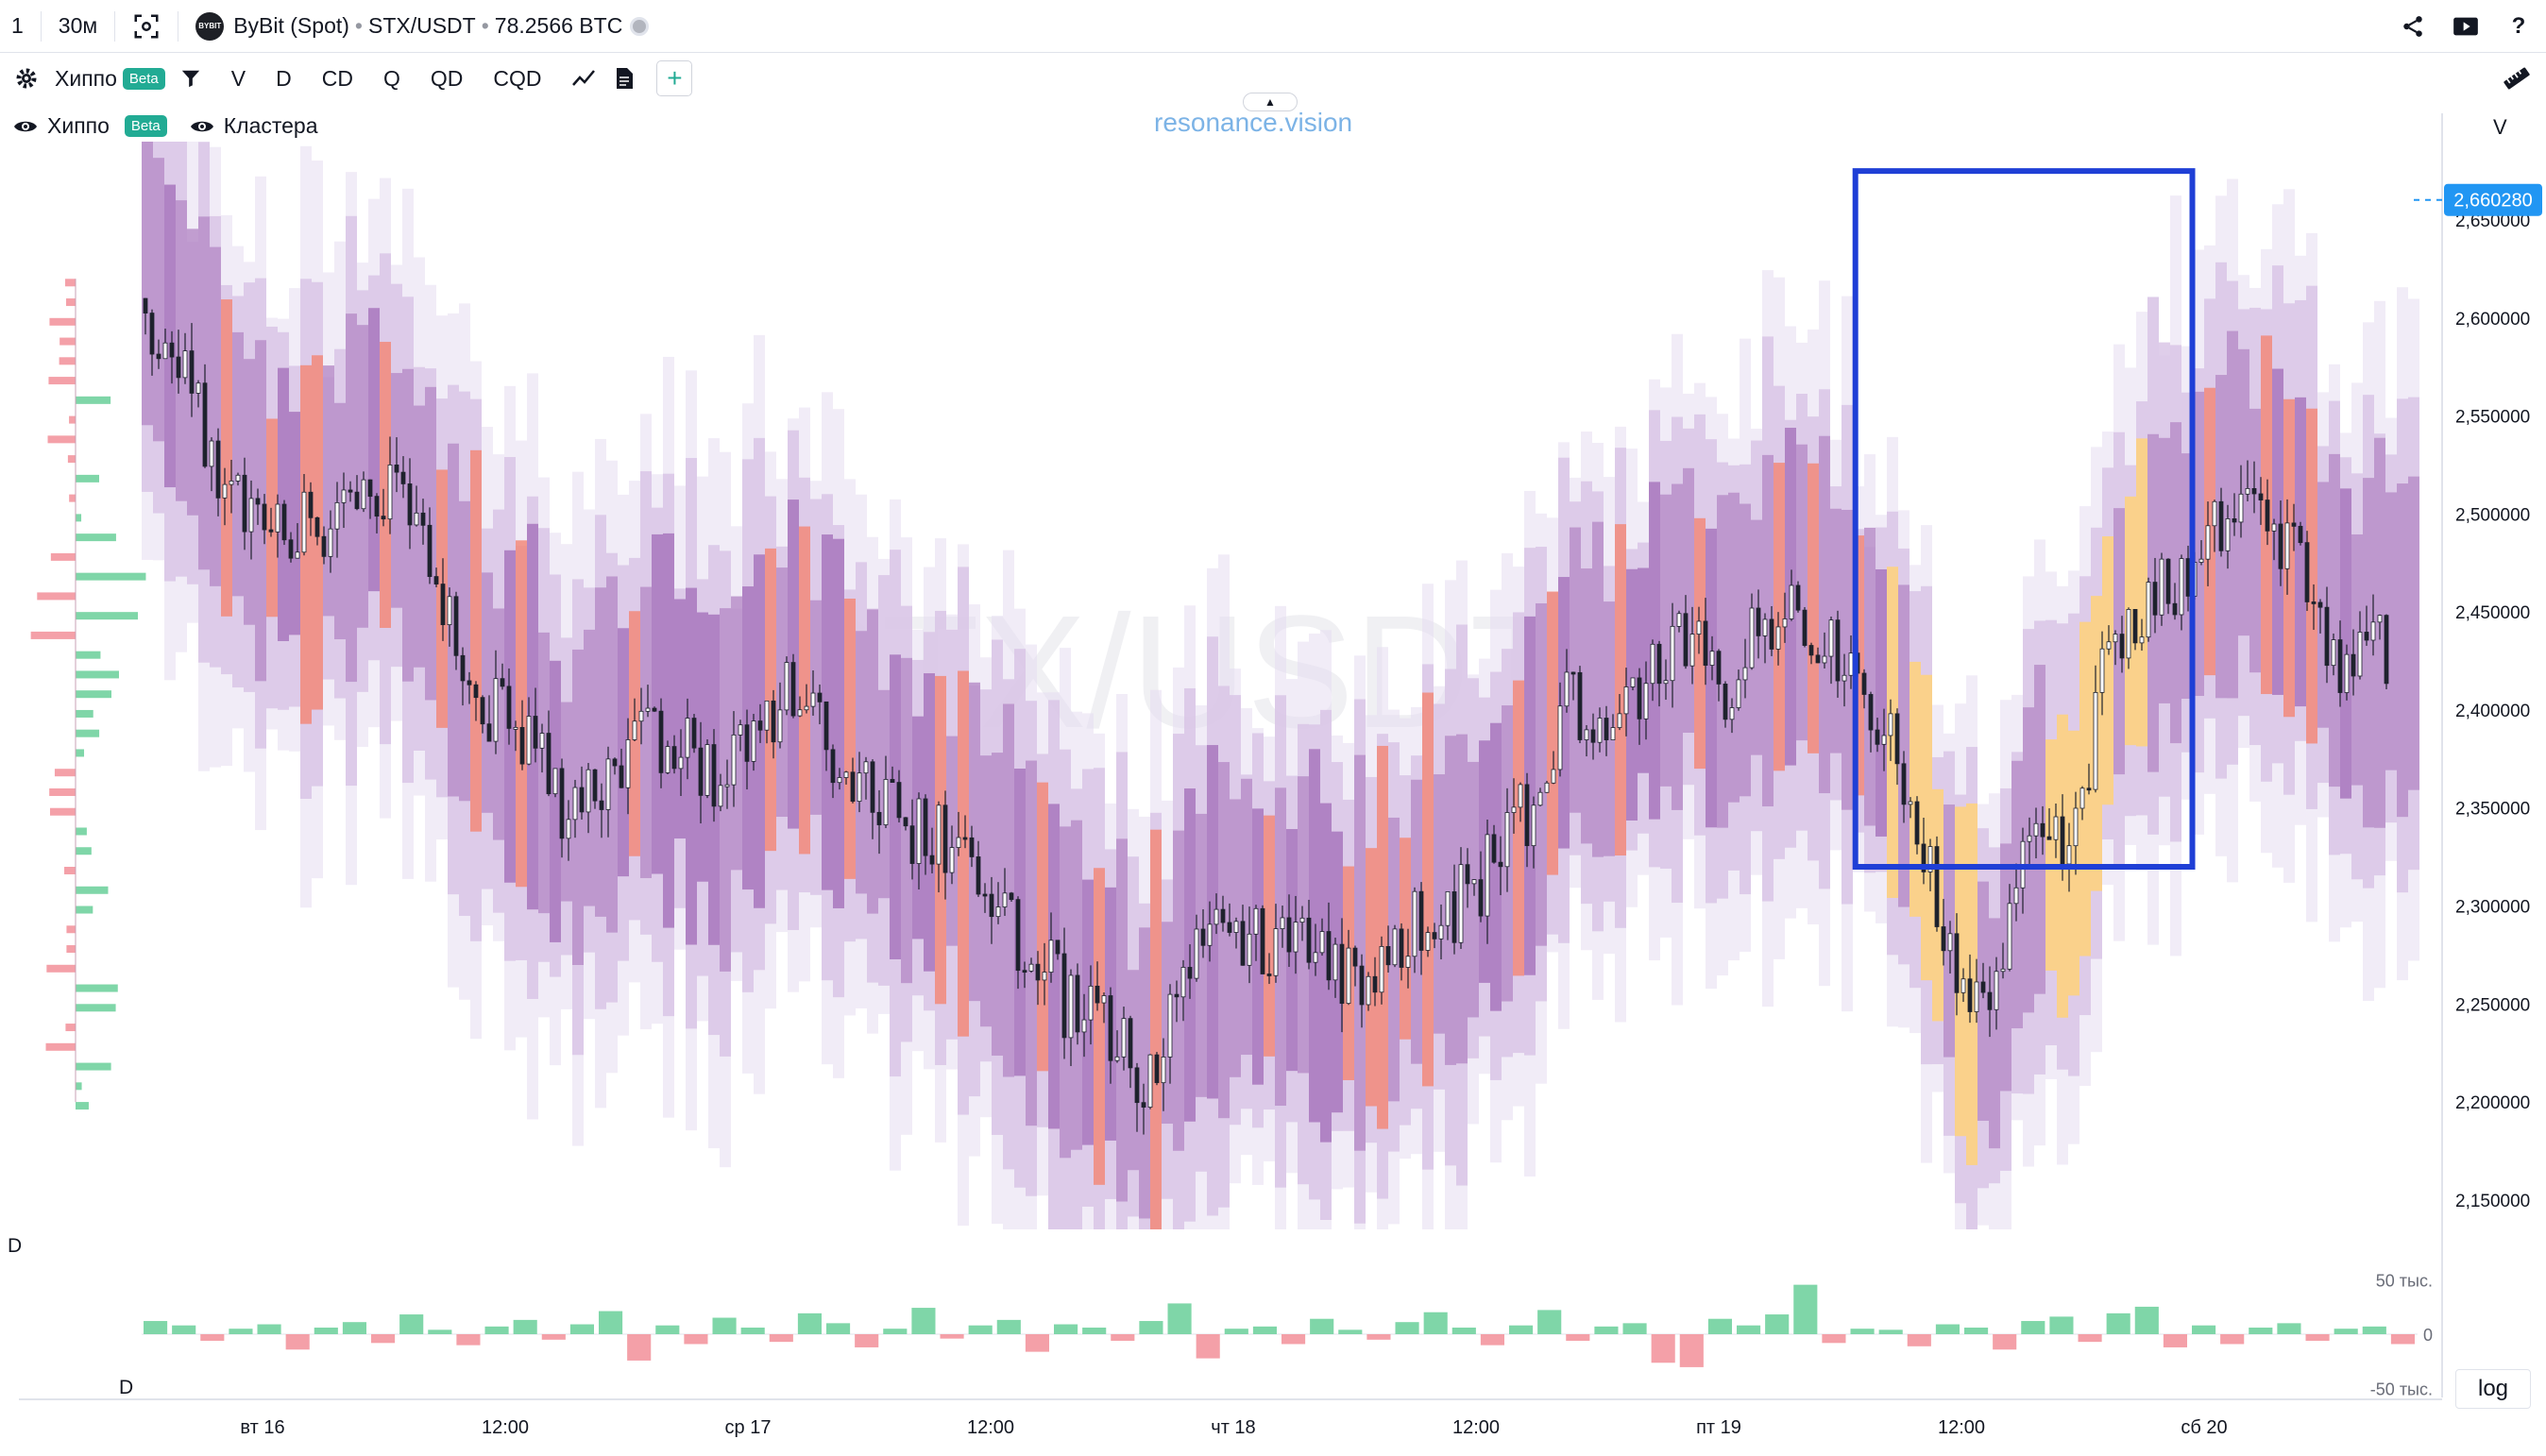 The image size is (2546, 1456). I want to click on help-button: ?, so click(2519, 26).